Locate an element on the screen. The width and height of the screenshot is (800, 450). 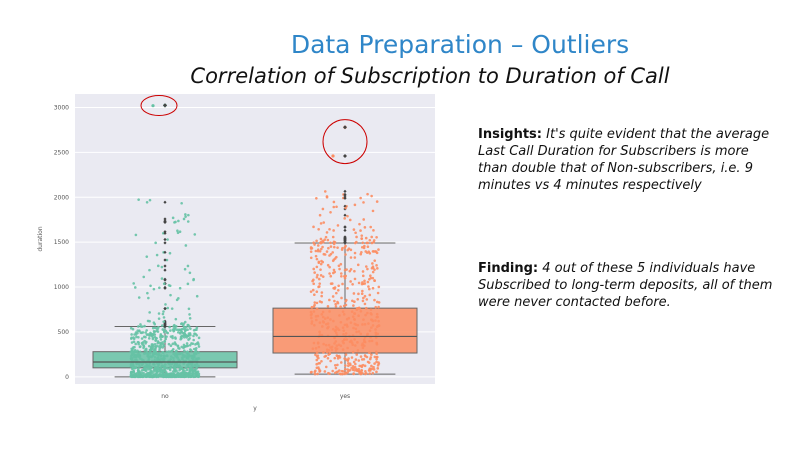
y-tick-label: 3000 is located at coordinates (61, 107).